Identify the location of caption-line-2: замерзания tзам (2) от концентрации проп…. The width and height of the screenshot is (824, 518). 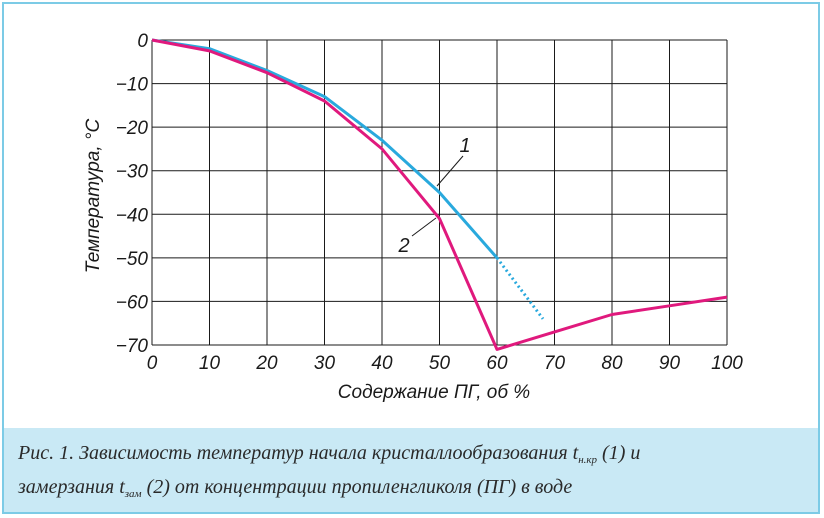
(411, 491).